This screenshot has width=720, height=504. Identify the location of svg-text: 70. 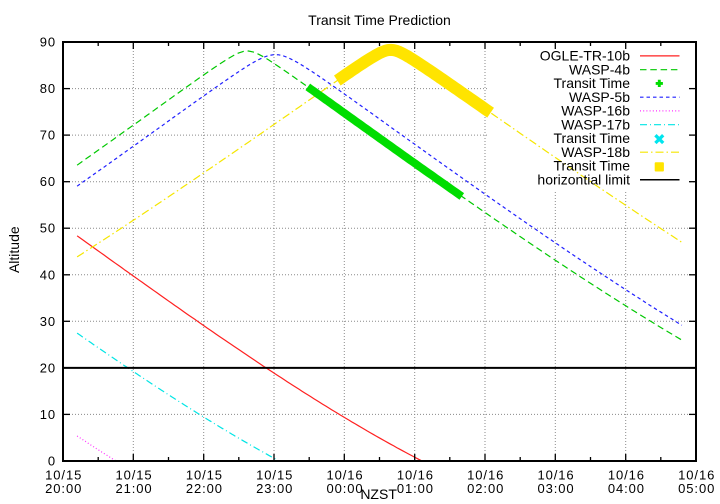
(48, 135).